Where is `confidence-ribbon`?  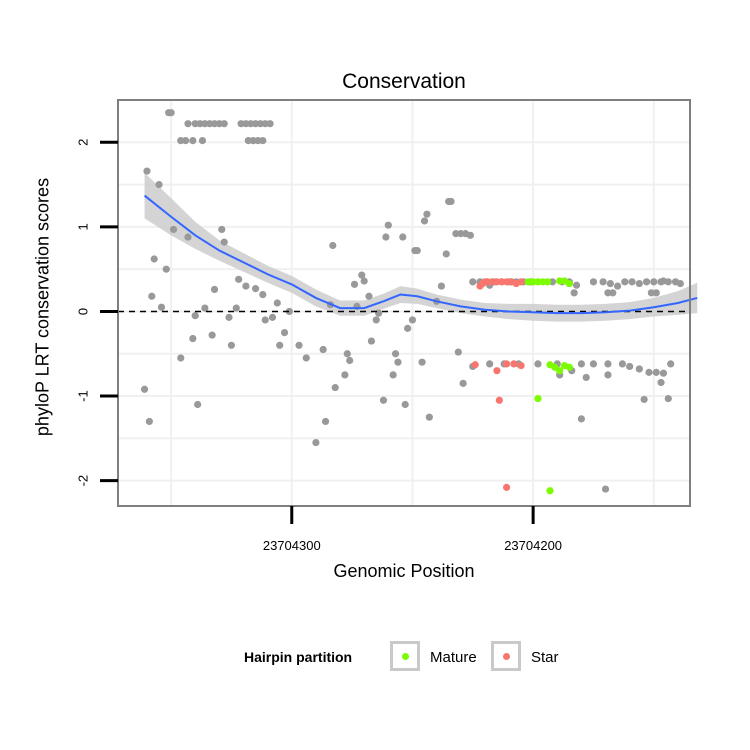 confidence-ribbon is located at coordinates (421, 247).